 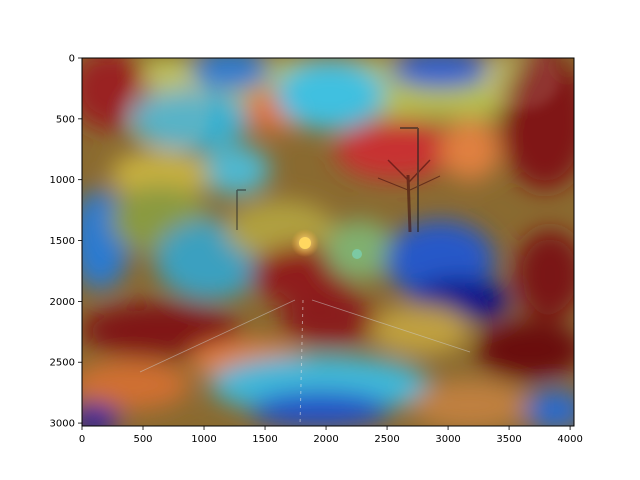 I want to click on y-tick-label: 1000, so click(x=62, y=180).